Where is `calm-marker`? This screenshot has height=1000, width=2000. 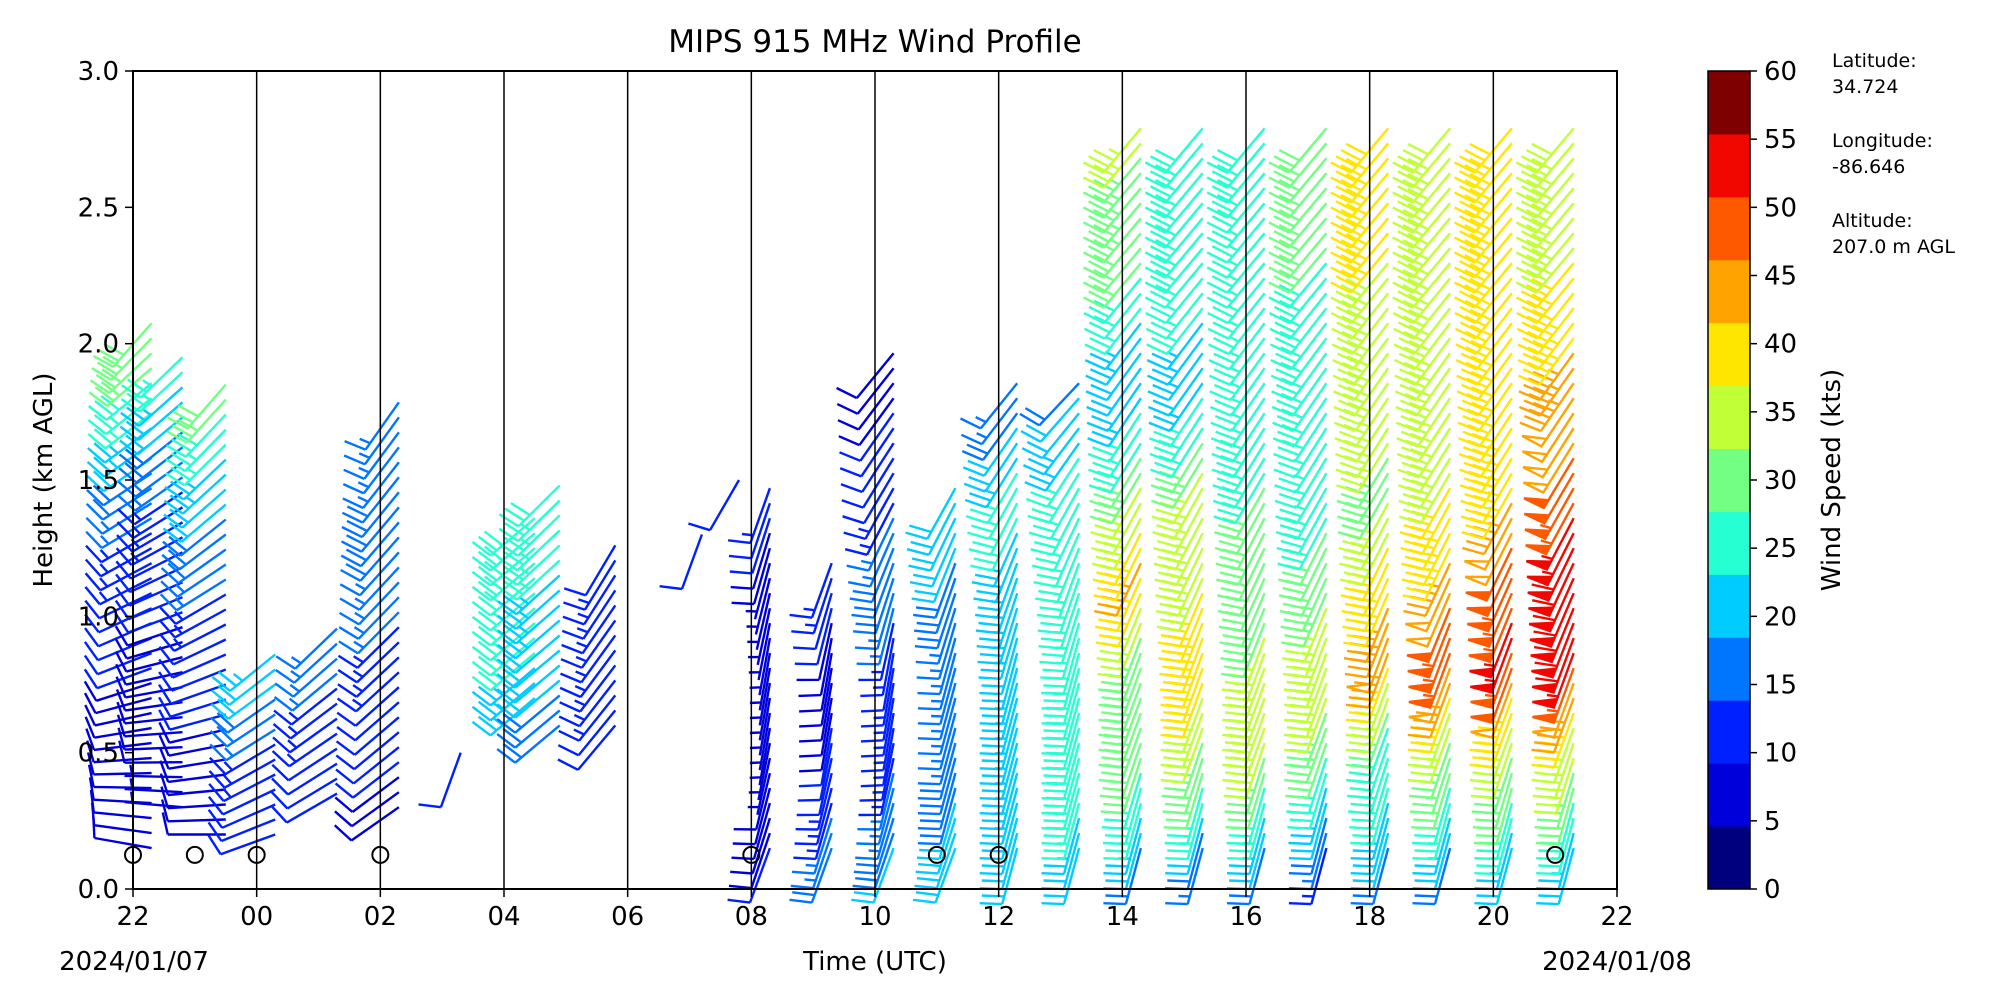 calm-marker is located at coordinates (936, 854).